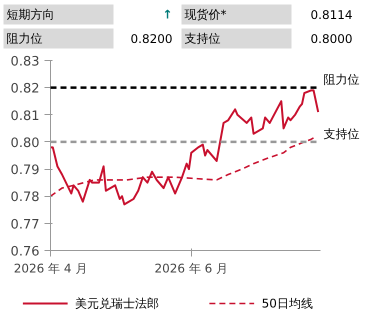 The height and width of the screenshot is (323, 373). I want to click on y-tick-label: 0.76, so click(25, 252).